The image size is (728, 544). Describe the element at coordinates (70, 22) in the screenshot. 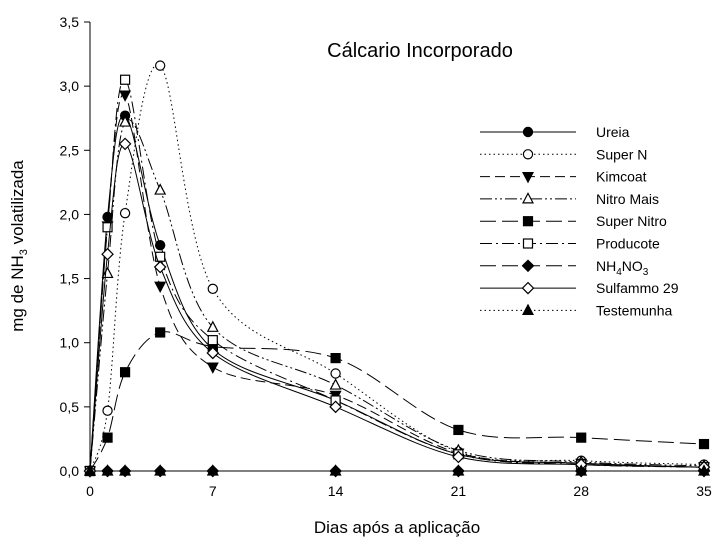

I see `y-tick-label: 3,5` at that location.